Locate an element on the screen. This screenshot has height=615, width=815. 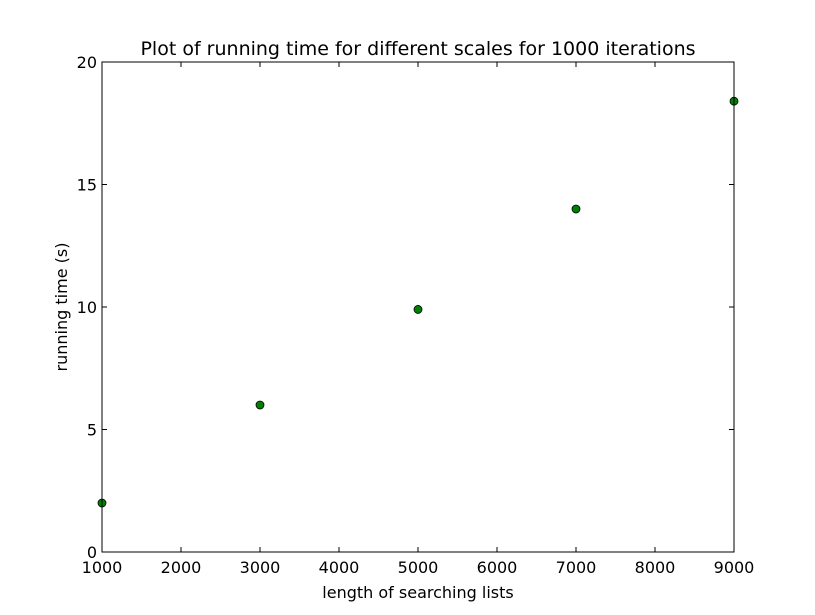
y-tick-label: 15 is located at coordinates (87, 185).